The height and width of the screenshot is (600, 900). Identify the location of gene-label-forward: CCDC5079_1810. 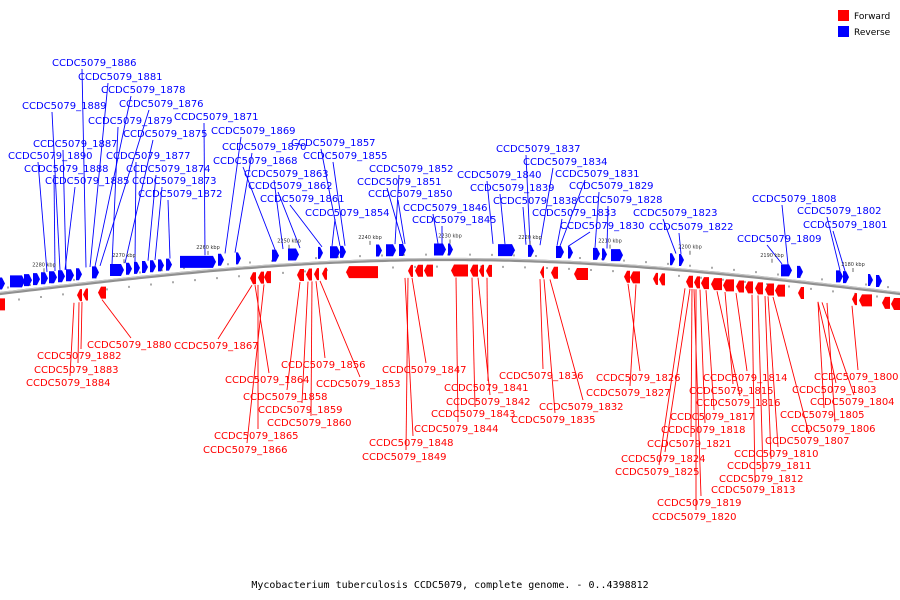
(776, 454).